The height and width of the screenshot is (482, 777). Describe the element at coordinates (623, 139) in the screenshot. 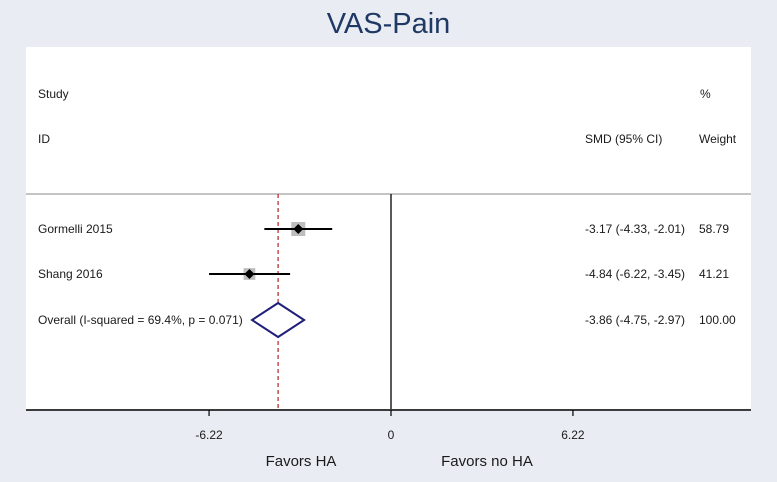

I see `header-estimate: SMD (95% CI)` at that location.